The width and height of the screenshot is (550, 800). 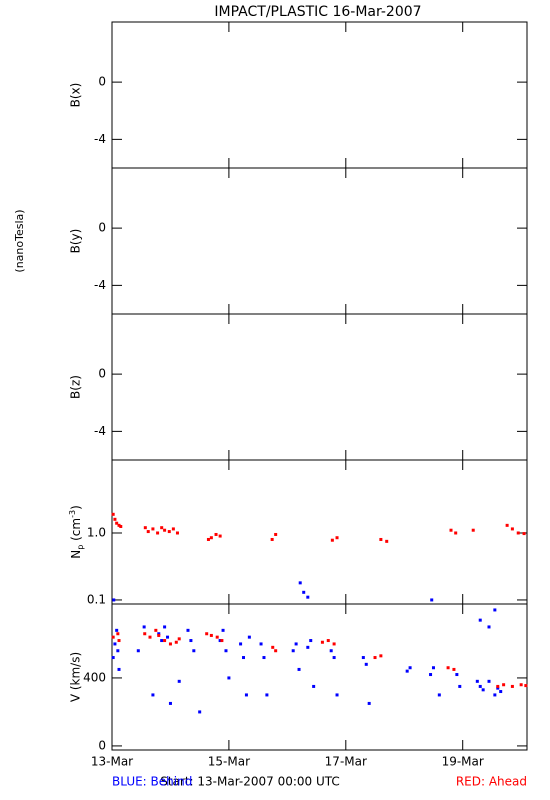 What do you see at coordinates (96, 532) in the screenshot?
I see `y-tick-label: 1.0` at bounding box center [96, 532].